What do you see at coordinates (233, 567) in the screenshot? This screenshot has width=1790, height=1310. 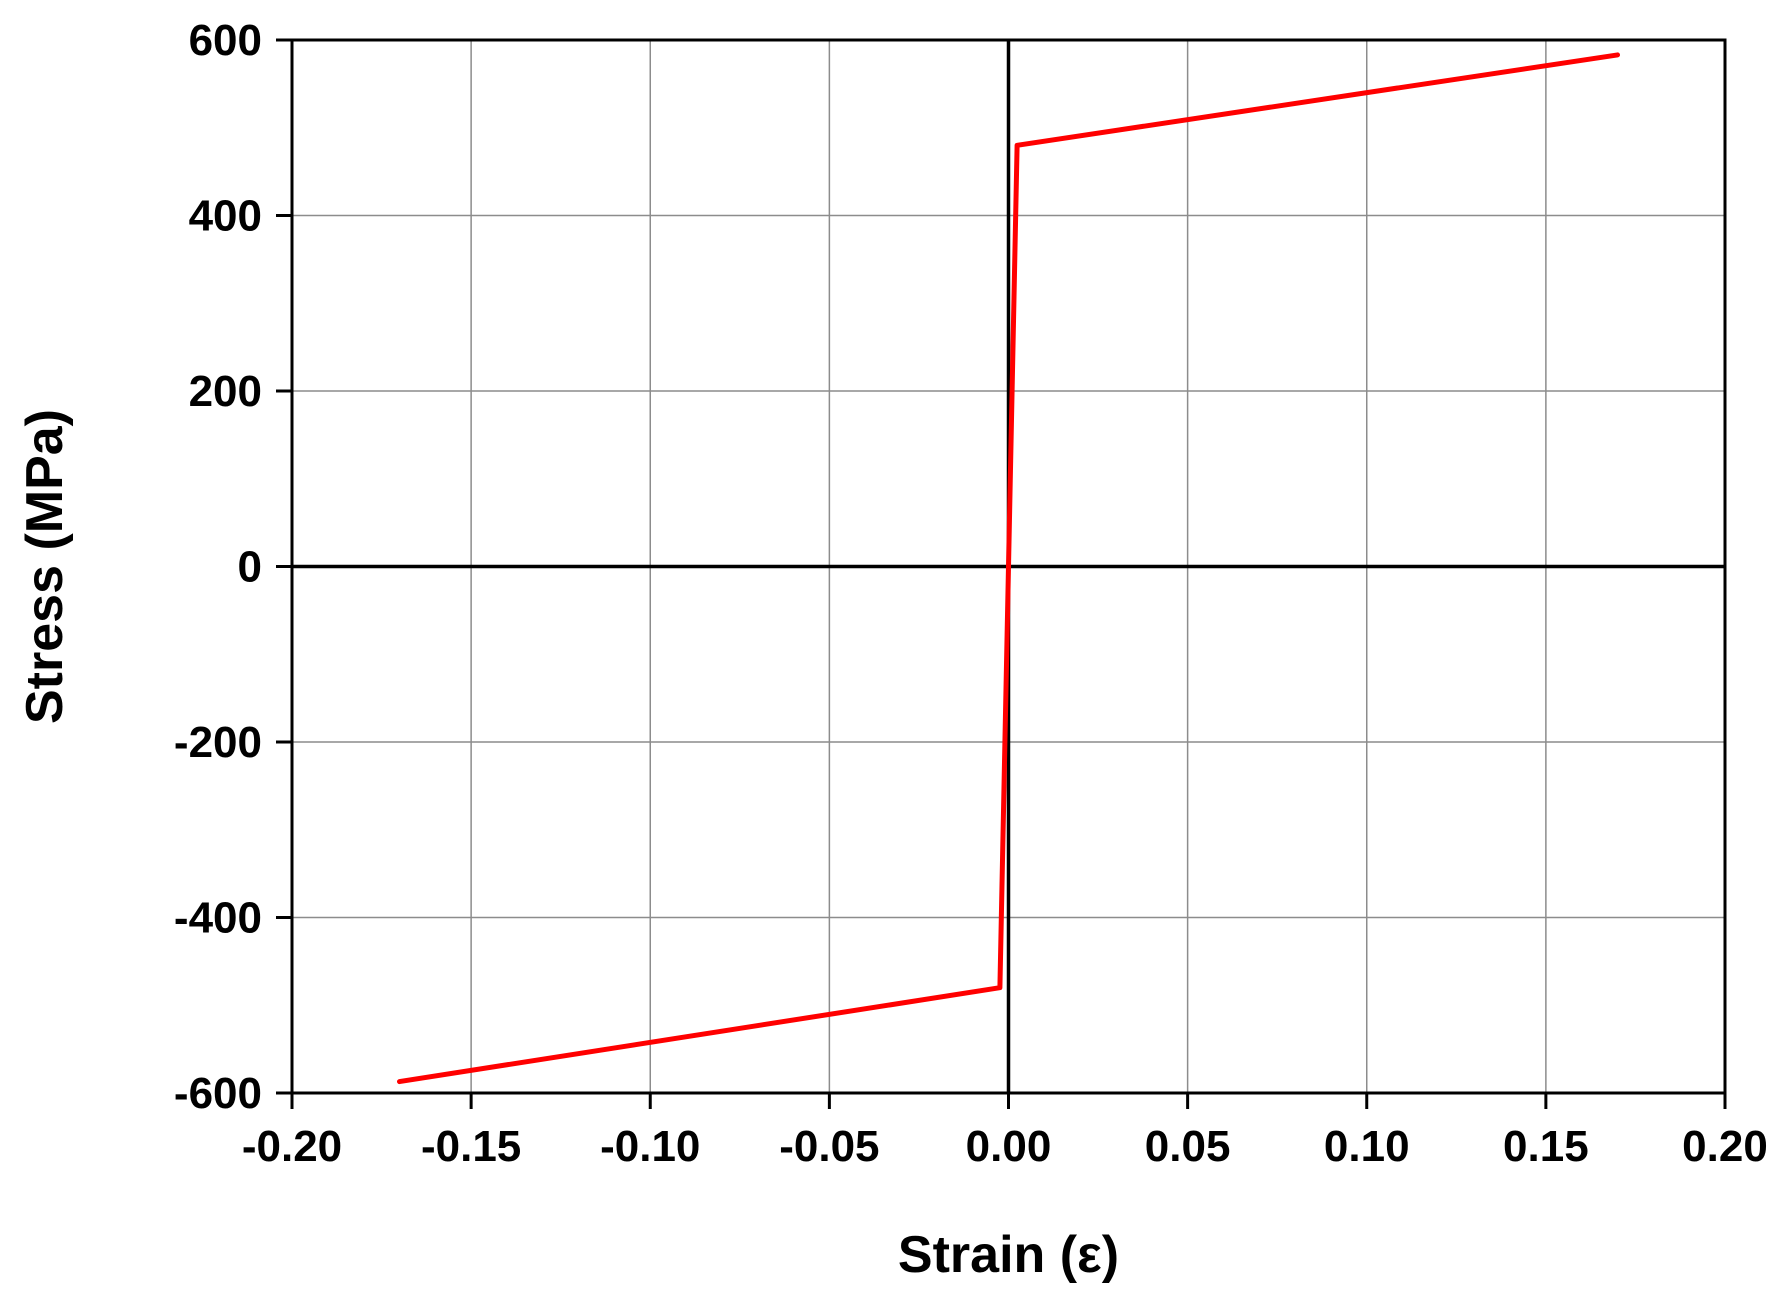 I see `y-axis-ticks: -600 -400 -200 0 200 400 600` at bounding box center [233, 567].